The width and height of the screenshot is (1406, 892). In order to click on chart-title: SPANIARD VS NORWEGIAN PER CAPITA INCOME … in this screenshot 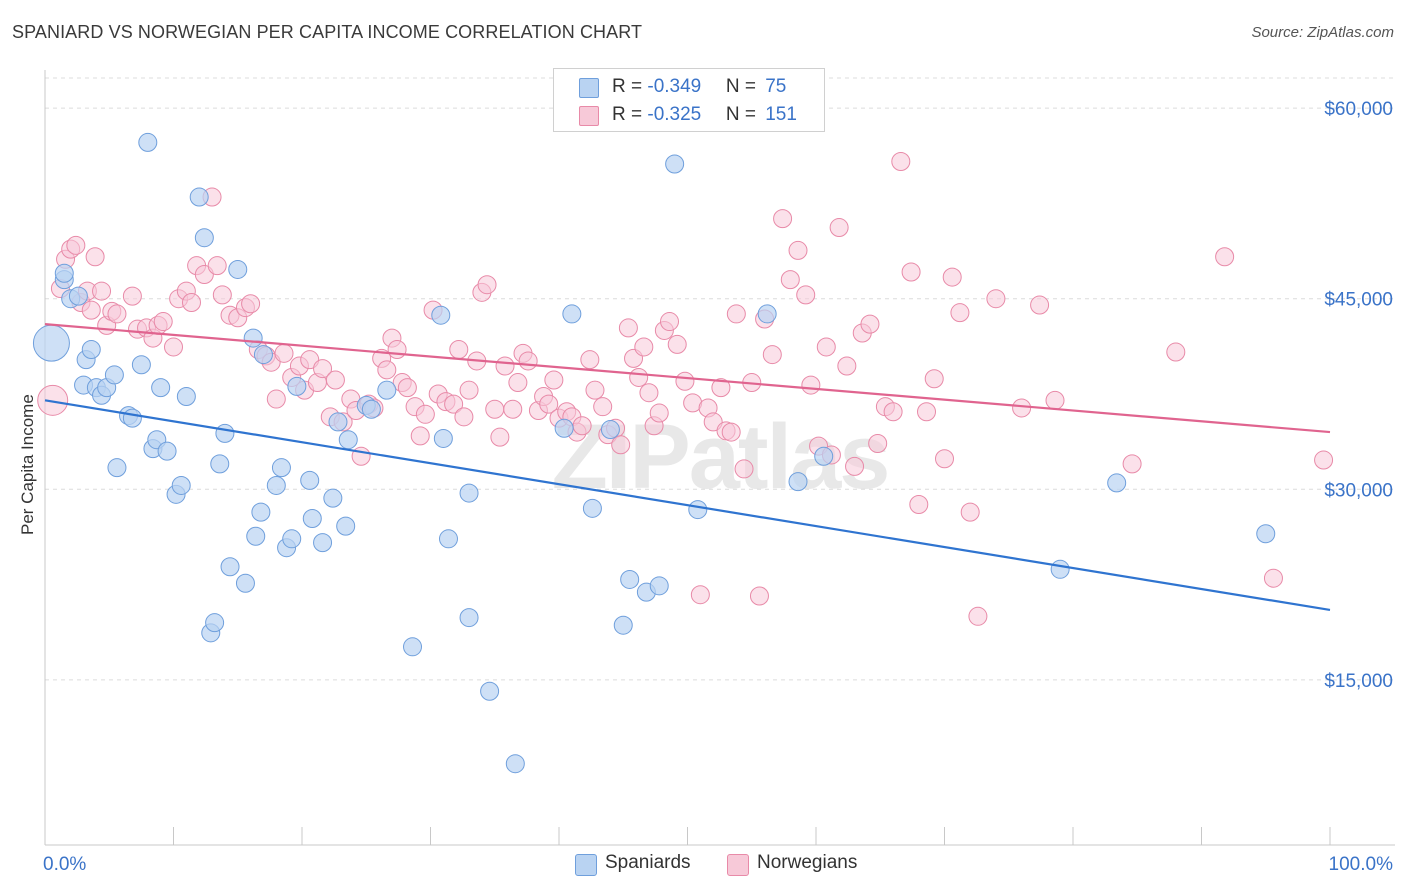, I will do `click(327, 32)`.